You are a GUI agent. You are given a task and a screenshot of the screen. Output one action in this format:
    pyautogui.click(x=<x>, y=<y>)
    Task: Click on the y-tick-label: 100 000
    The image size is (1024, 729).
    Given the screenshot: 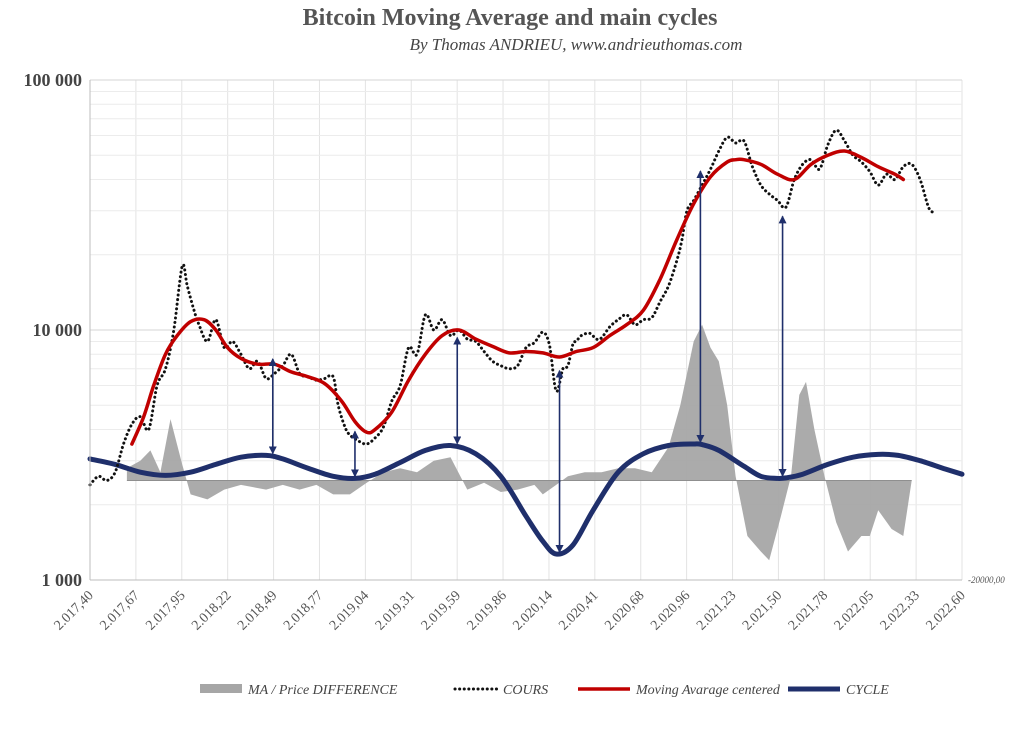 What is the action you would take?
    pyautogui.click(x=53, y=80)
    